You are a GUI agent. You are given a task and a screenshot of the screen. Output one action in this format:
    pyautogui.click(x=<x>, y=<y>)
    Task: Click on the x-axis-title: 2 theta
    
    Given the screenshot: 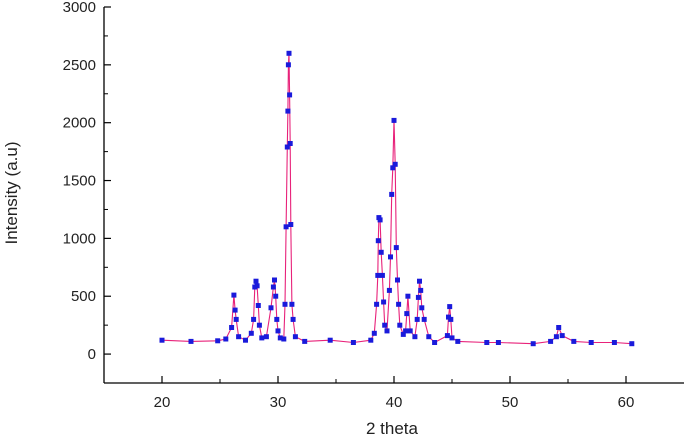 What is the action you would take?
    pyautogui.click(x=392, y=428)
    